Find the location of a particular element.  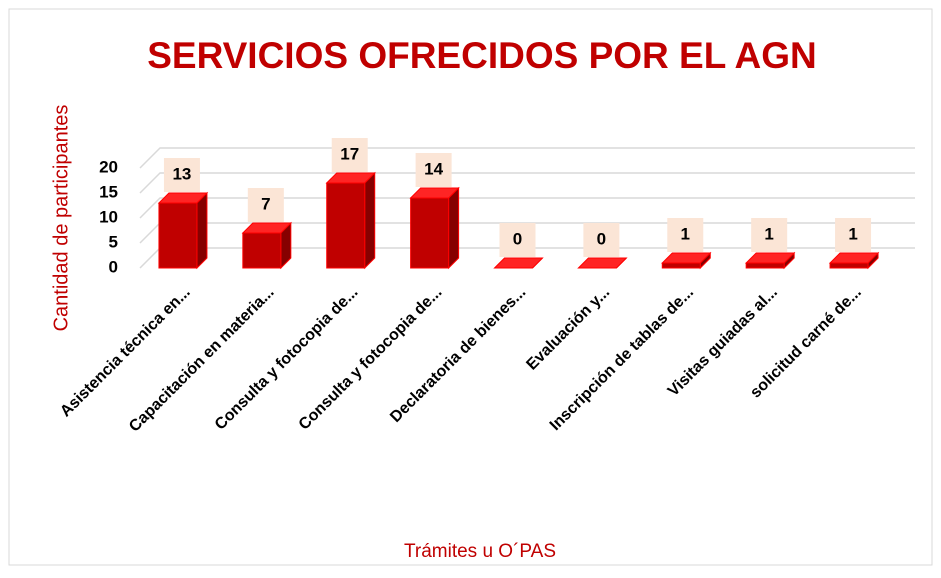

value-label: 13 is located at coordinates (181, 173).